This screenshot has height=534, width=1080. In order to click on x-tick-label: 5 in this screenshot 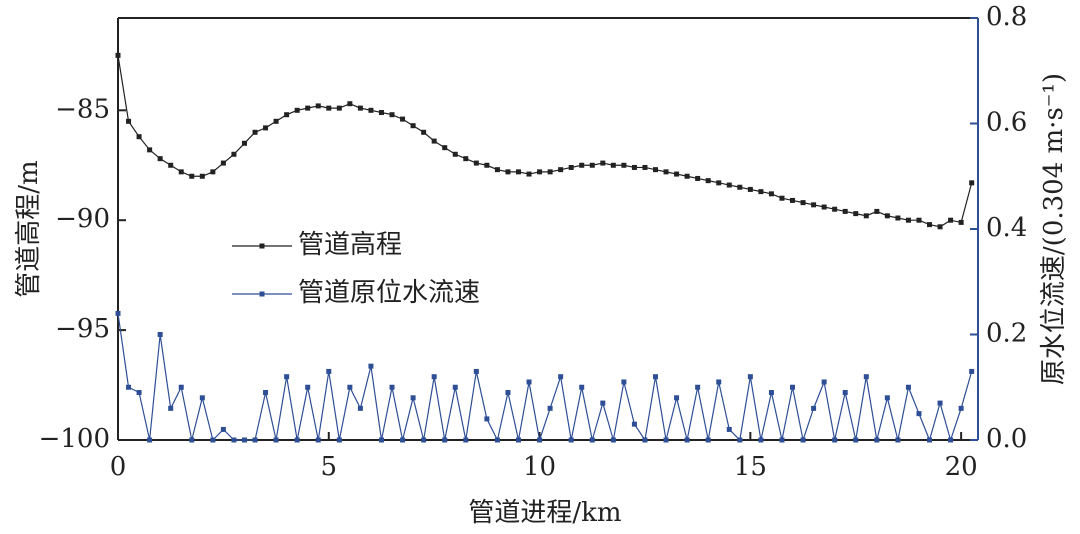, I will do `click(329, 467)`.